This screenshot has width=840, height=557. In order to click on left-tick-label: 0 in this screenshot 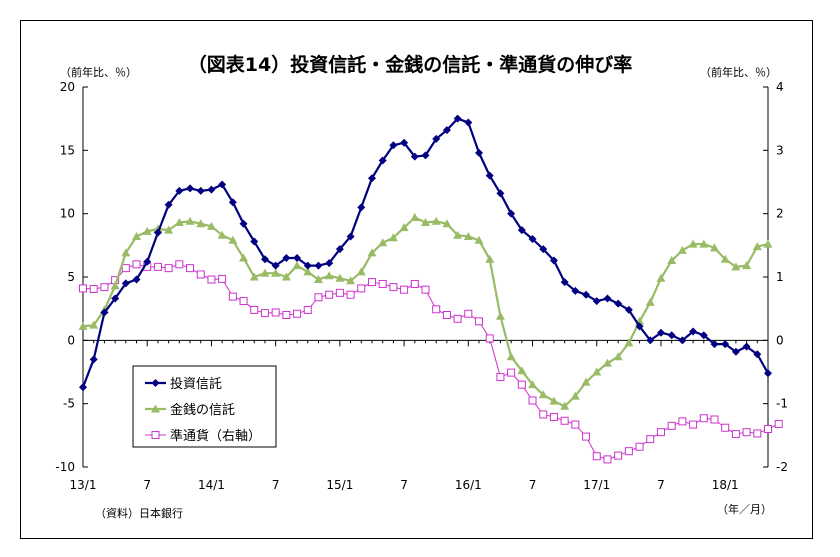, I will do `click(71, 340)`.